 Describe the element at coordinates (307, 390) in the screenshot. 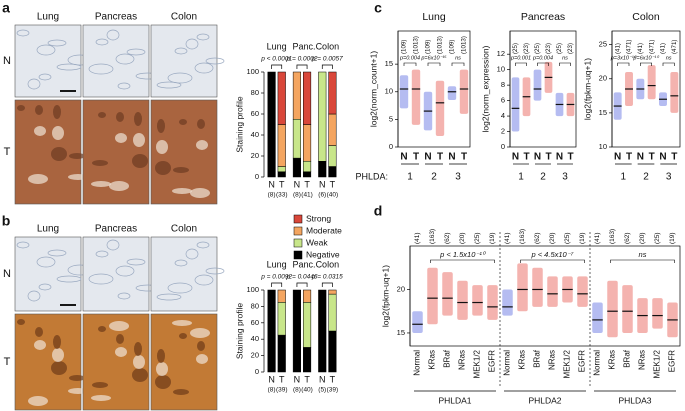

I see `sample-count: (40)` at that location.